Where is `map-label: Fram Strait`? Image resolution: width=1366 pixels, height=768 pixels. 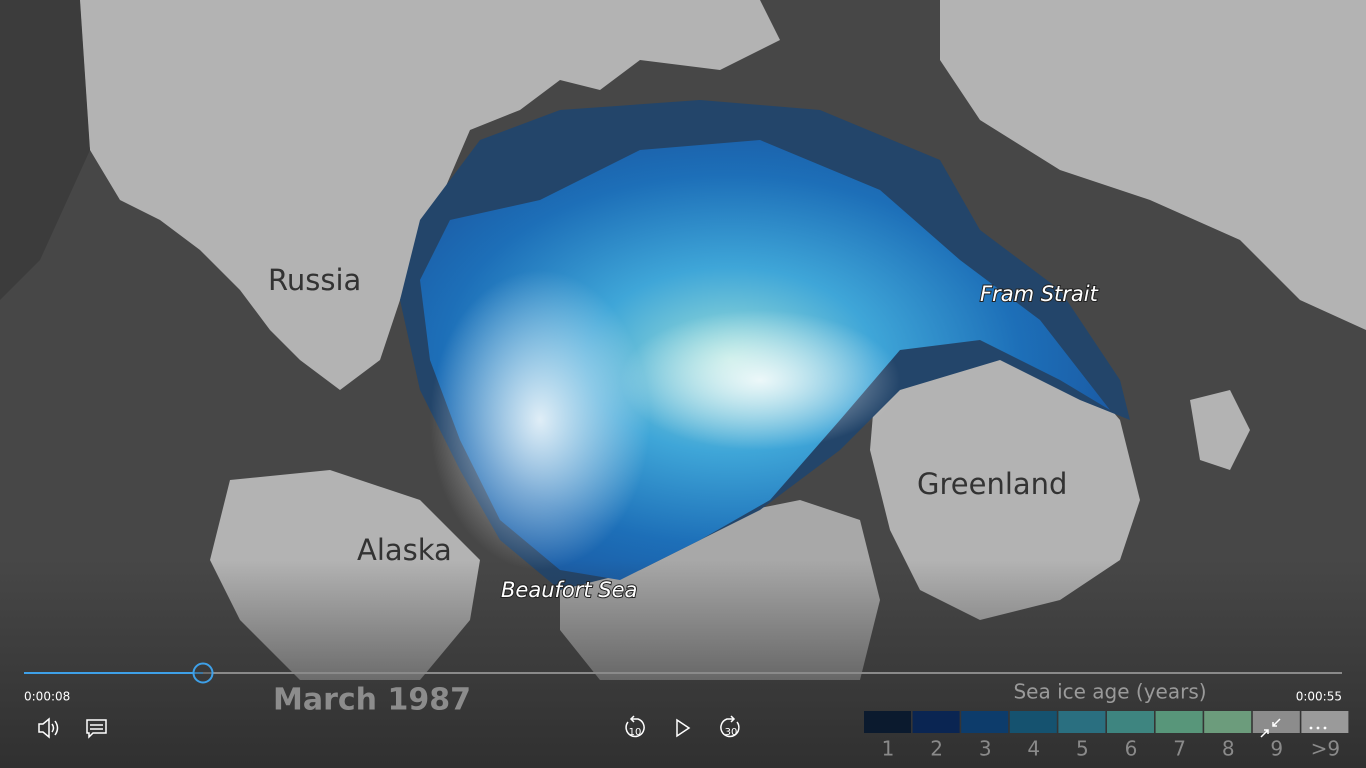
map-label: Fram Strait is located at coordinates (1039, 294).